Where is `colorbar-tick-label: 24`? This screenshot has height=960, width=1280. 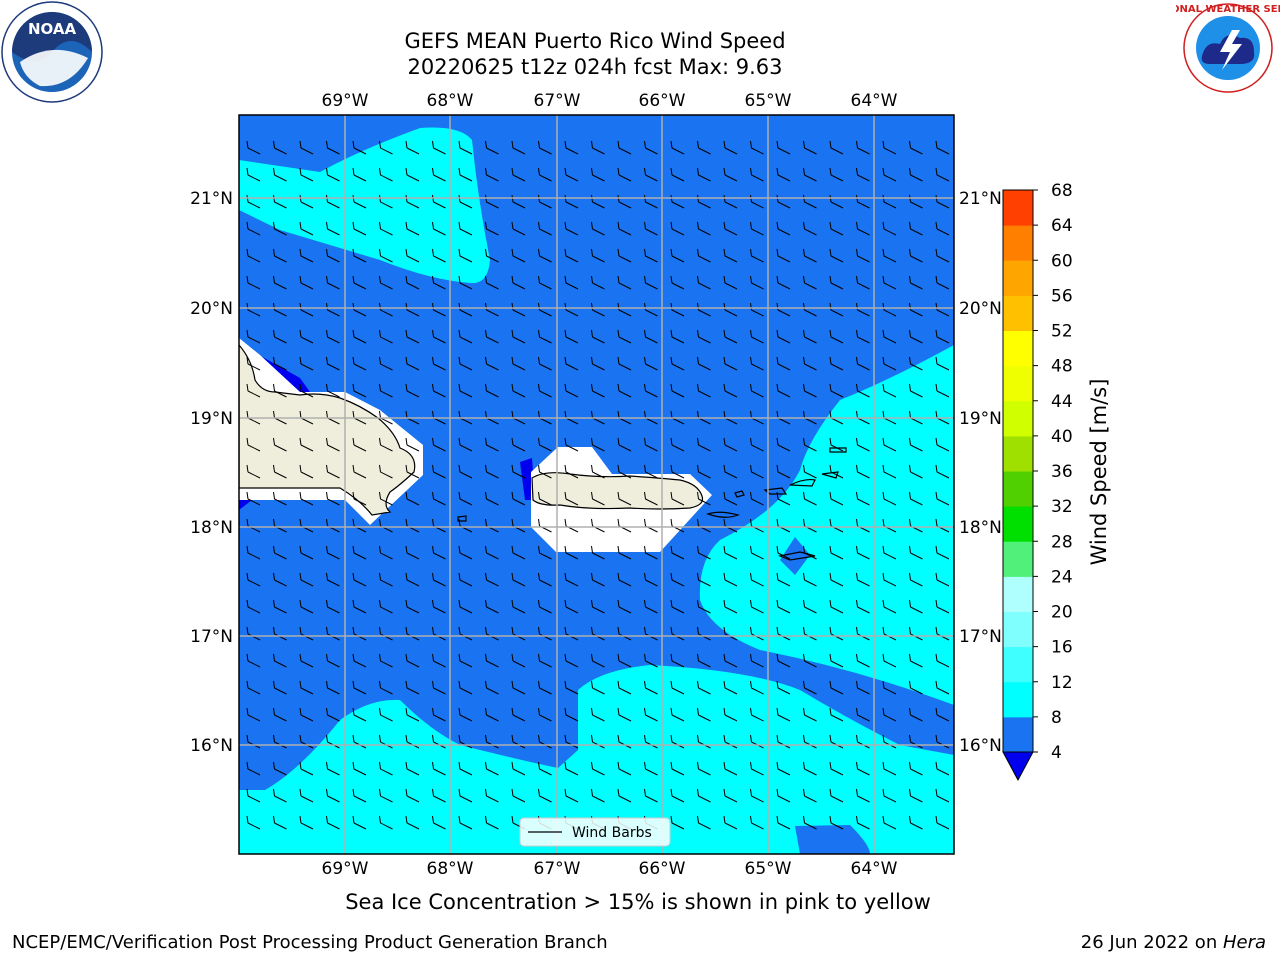
colorbar-tick-label: 24 is located at coordinates (1062, 577).